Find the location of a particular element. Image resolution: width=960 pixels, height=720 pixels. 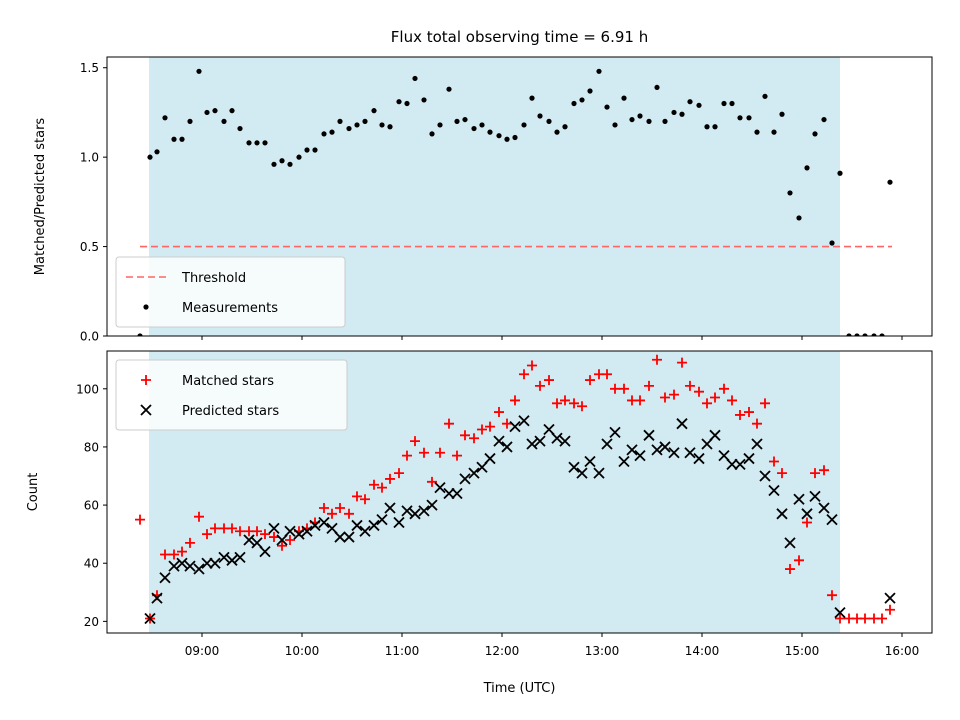

x-tick-label: 09:00 is located at coordinates (202, 651).